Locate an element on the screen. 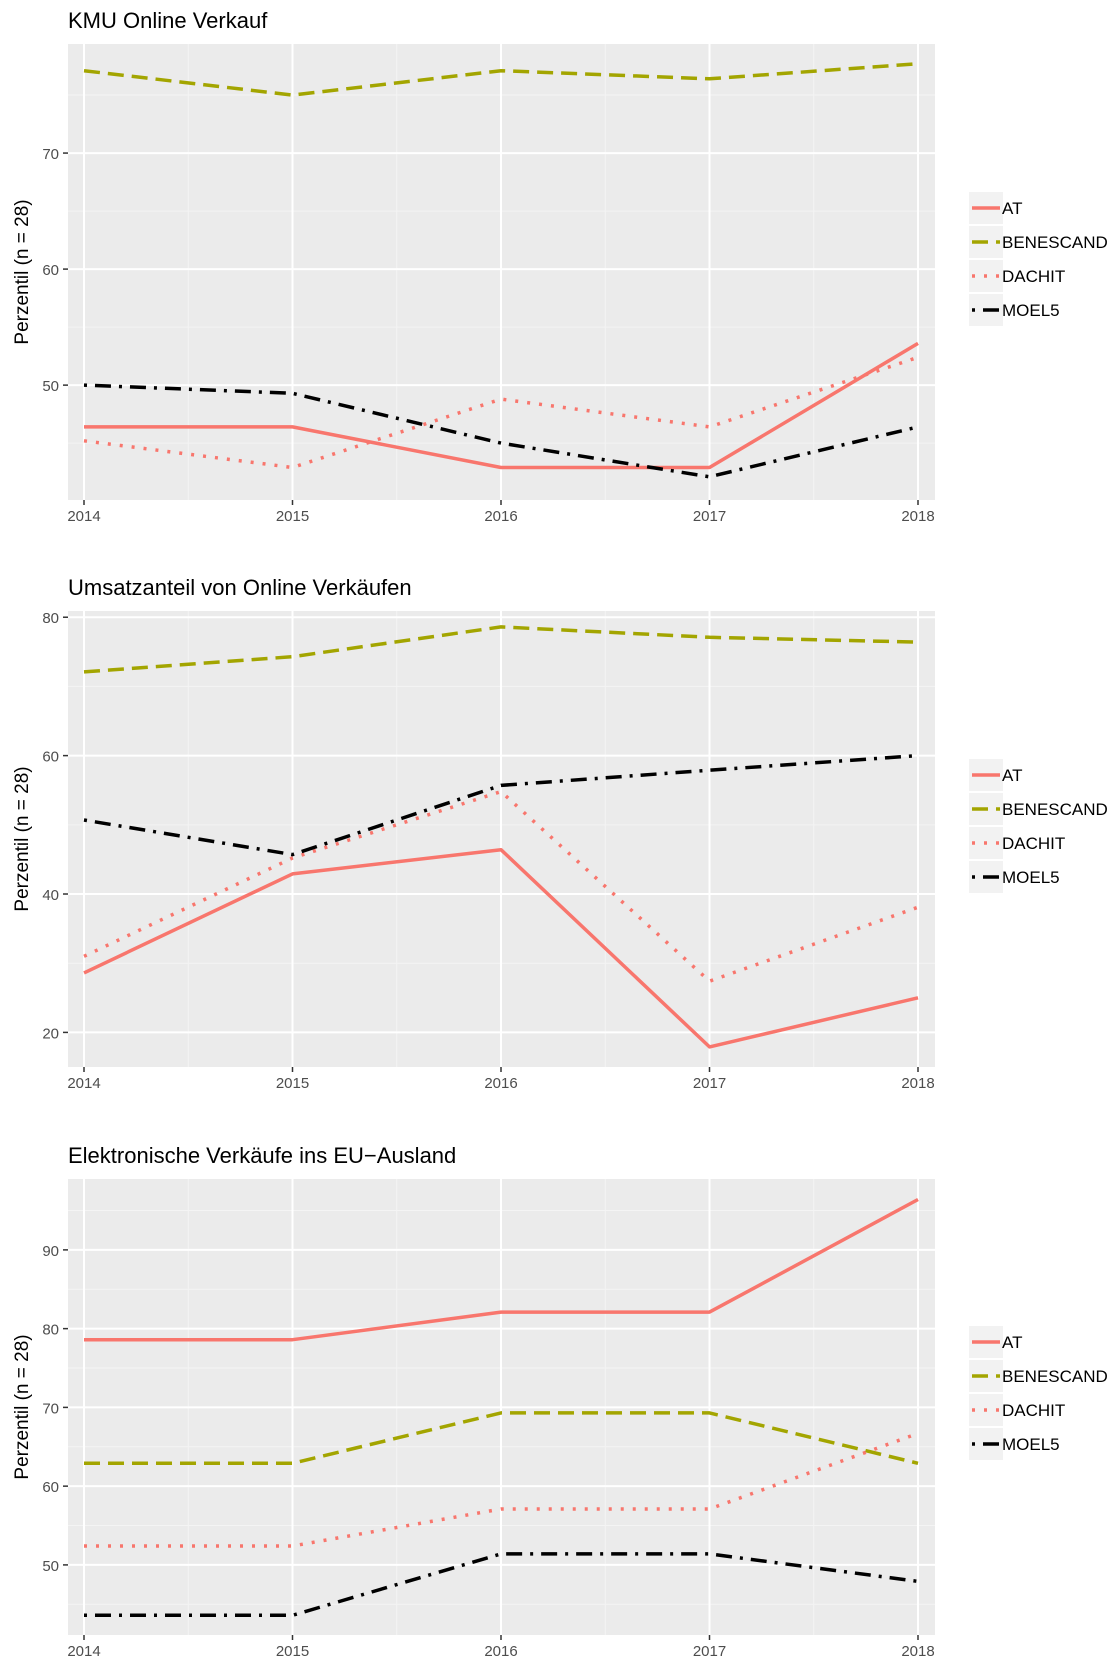  y-tick-label: 90 is located at coordinates (50, 1251).